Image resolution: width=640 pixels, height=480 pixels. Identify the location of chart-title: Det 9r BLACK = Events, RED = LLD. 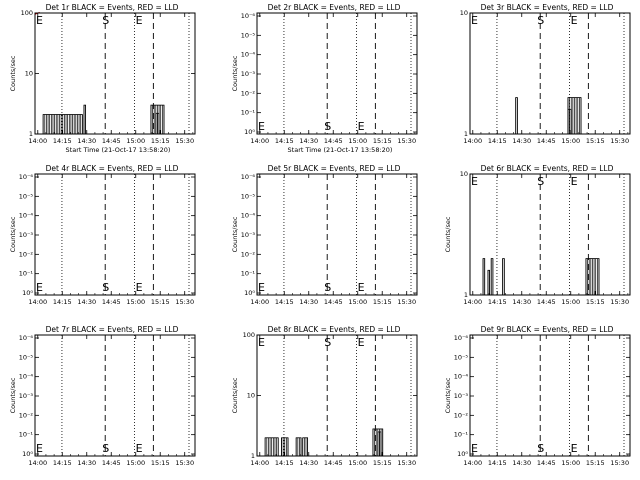
(547, 329).